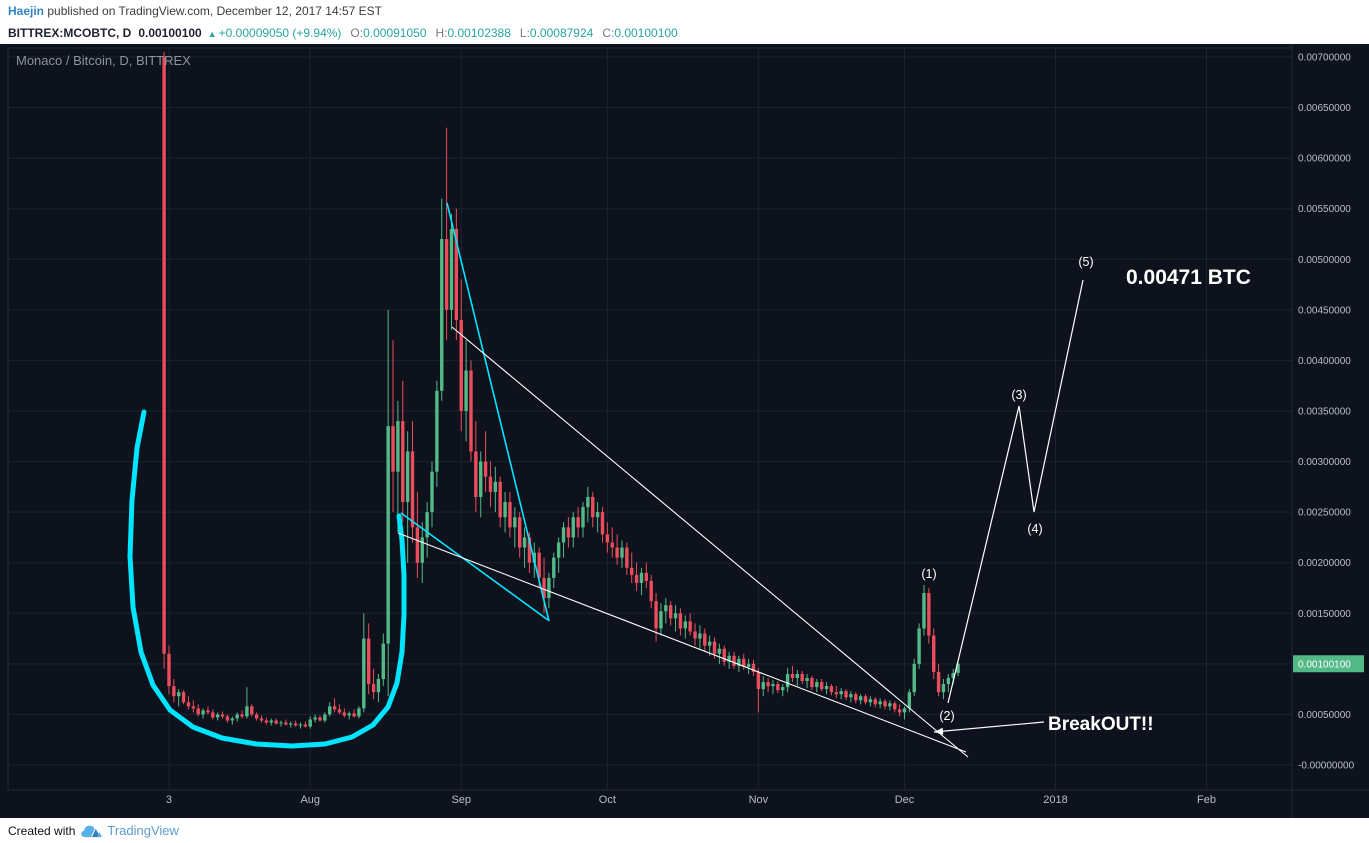 This screenshot has height=843, width=1369. What do you see at coordinates (1324, 664) in the screenshot?
I see `svg-text: 0.00100100` at bounding box center [1324, 664].